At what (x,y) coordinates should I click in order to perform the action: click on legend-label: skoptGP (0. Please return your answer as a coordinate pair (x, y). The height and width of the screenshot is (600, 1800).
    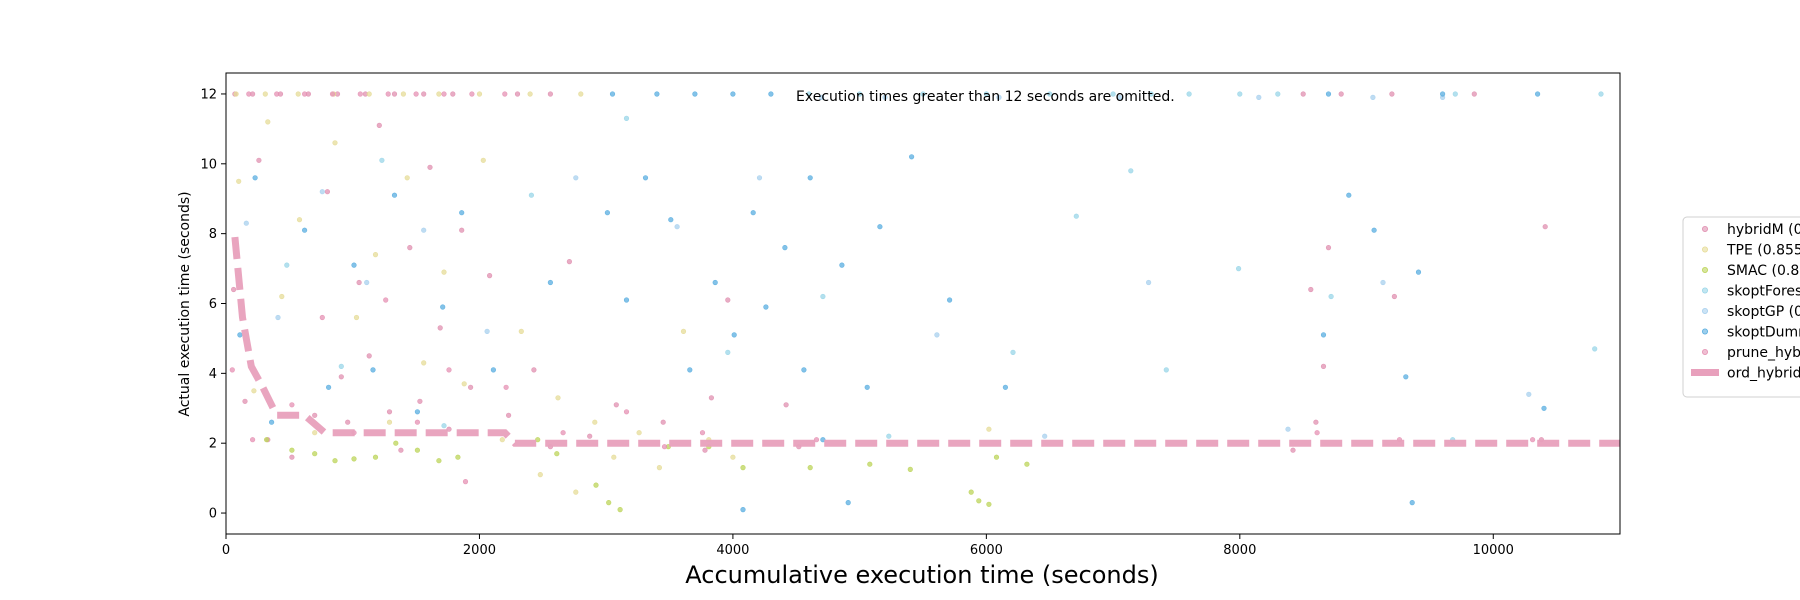
    Looking at the image, I should click on (1763, 312).